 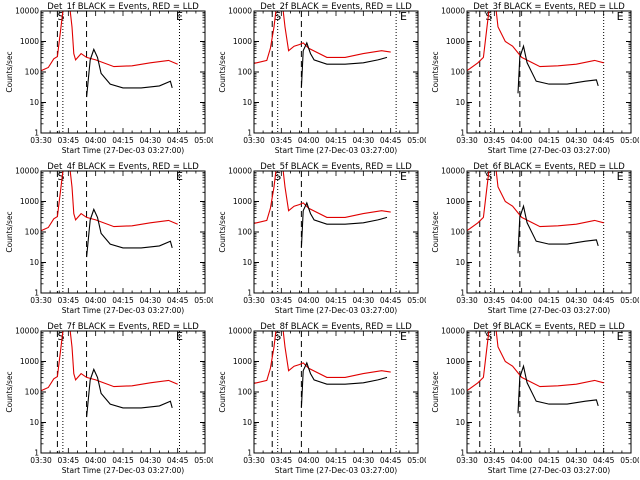 I want to click on chart-title: Det_9f BLACK = Events, RED = LLD, so click(x=549, y=327).